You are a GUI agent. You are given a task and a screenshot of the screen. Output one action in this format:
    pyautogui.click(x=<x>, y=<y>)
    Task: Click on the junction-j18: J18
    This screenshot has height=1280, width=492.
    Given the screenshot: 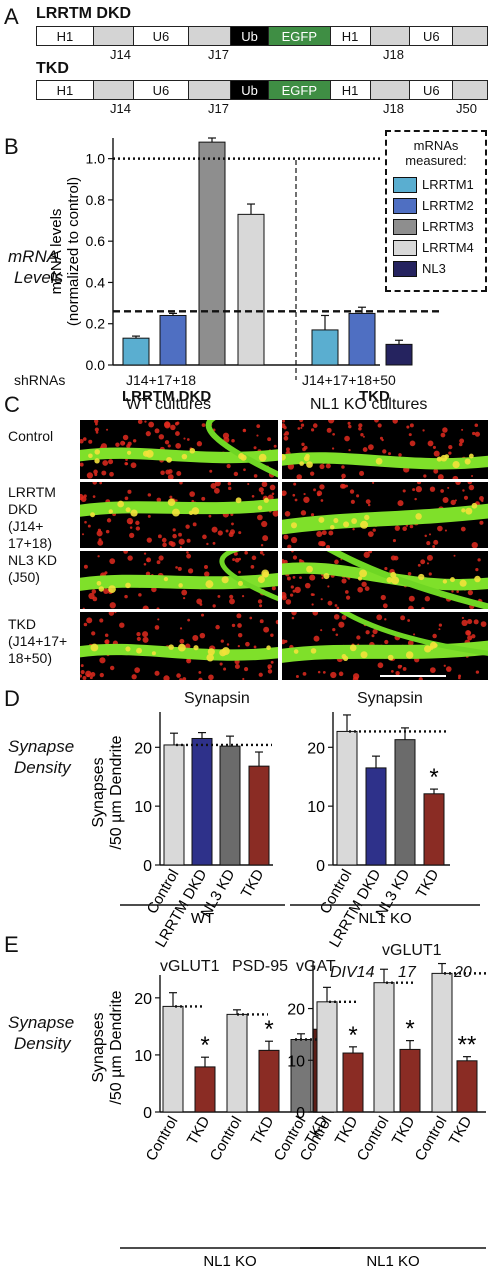 What is the action you would take?
    pyautogui.click(x=393, y=108)
    